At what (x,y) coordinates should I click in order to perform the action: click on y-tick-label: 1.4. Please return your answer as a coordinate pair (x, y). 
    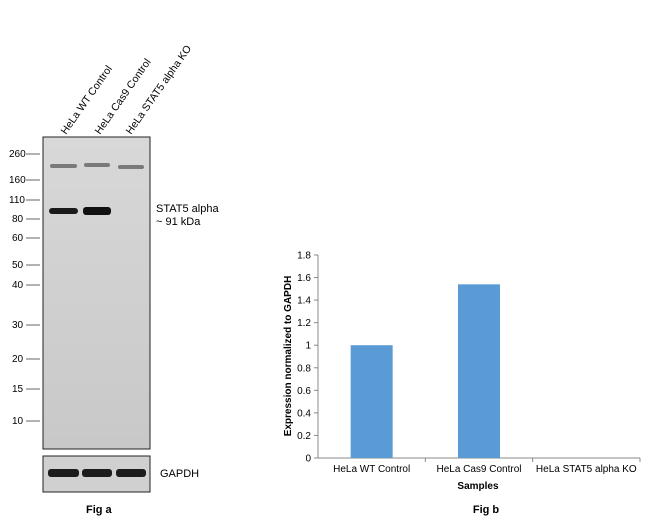
    Looking at the image, I should click on (304, 301).